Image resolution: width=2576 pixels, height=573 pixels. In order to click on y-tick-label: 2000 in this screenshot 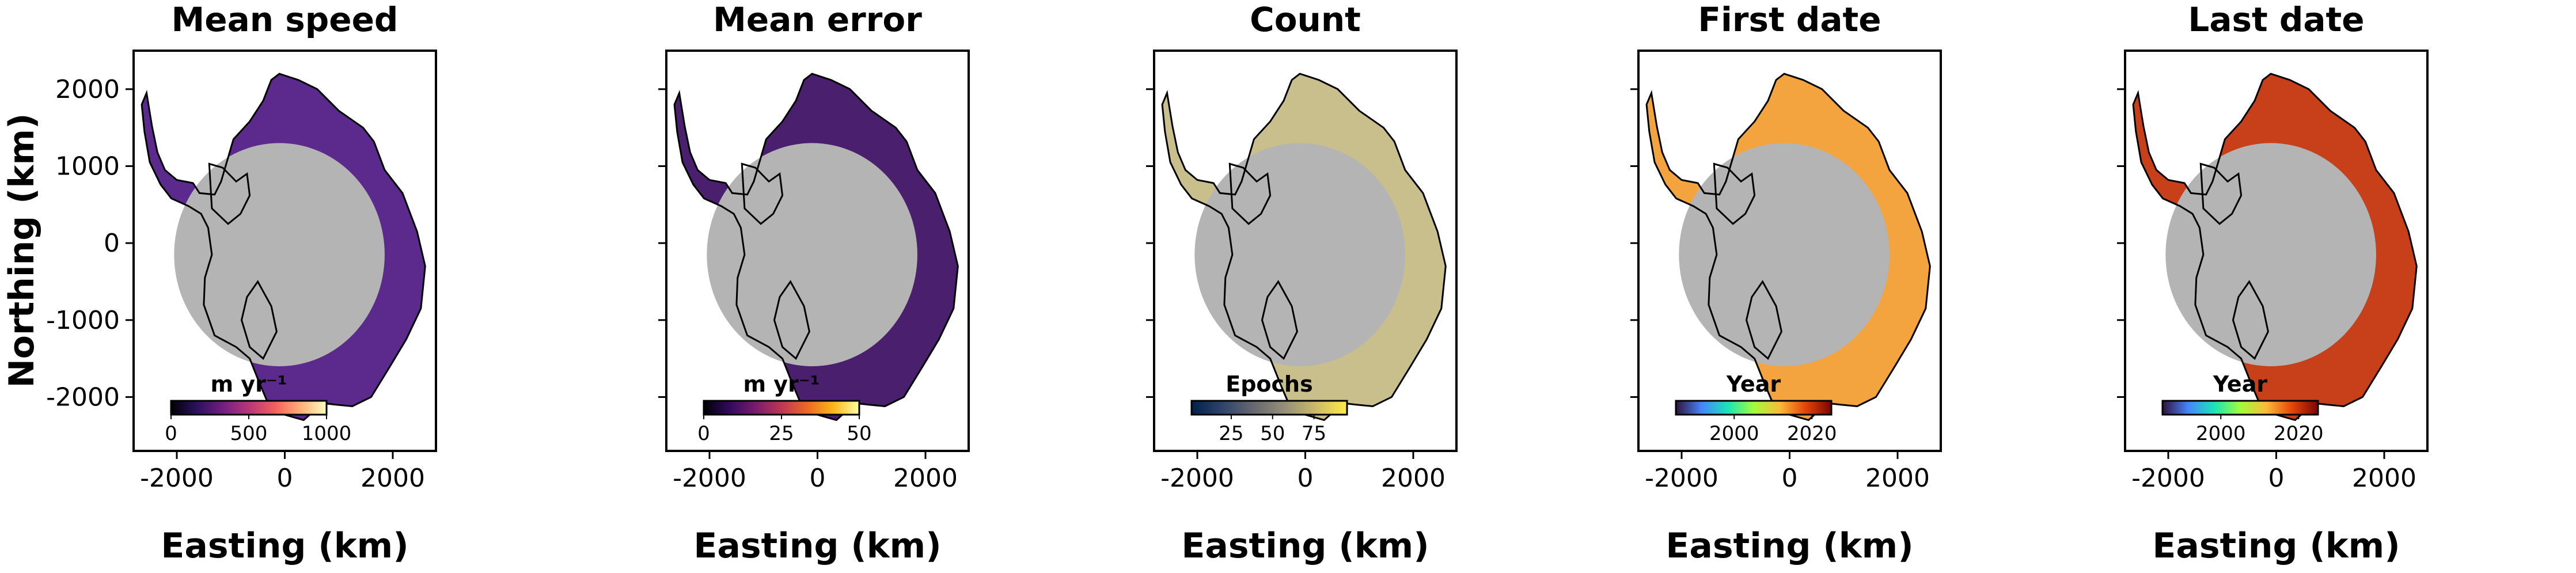, I will do `click(87, 89)`.